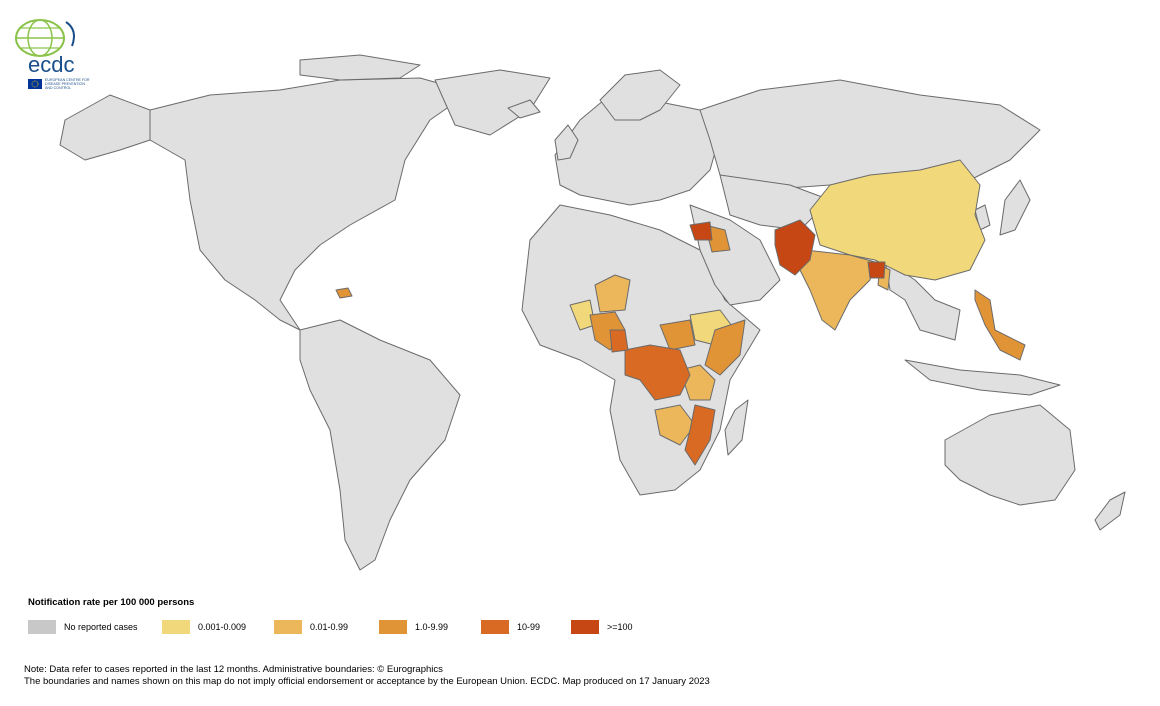 The width and height of the screenshot is (1160, 706). I want to click on russia, so click(870, 135).